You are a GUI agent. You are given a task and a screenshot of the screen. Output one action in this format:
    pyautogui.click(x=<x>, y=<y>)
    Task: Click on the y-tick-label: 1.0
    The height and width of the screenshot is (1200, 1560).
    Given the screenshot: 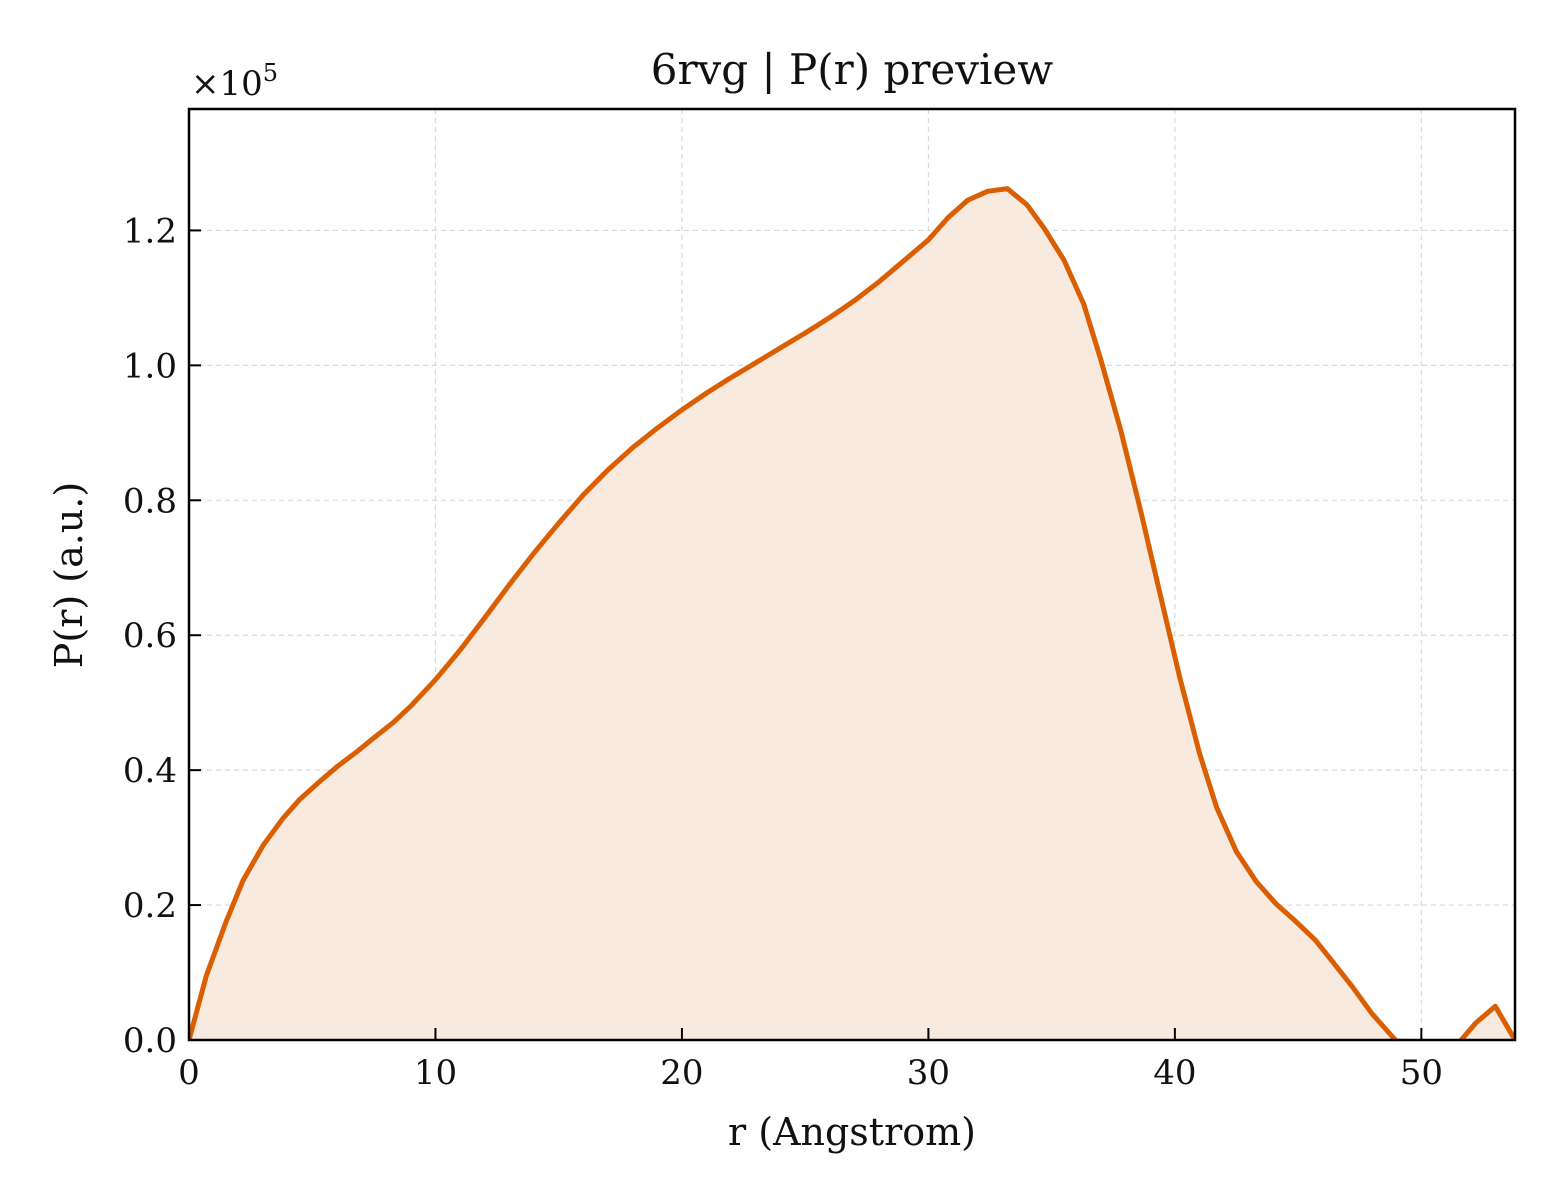 What is the action you would take?
    pyautogui.click(x=150, y=366)
    